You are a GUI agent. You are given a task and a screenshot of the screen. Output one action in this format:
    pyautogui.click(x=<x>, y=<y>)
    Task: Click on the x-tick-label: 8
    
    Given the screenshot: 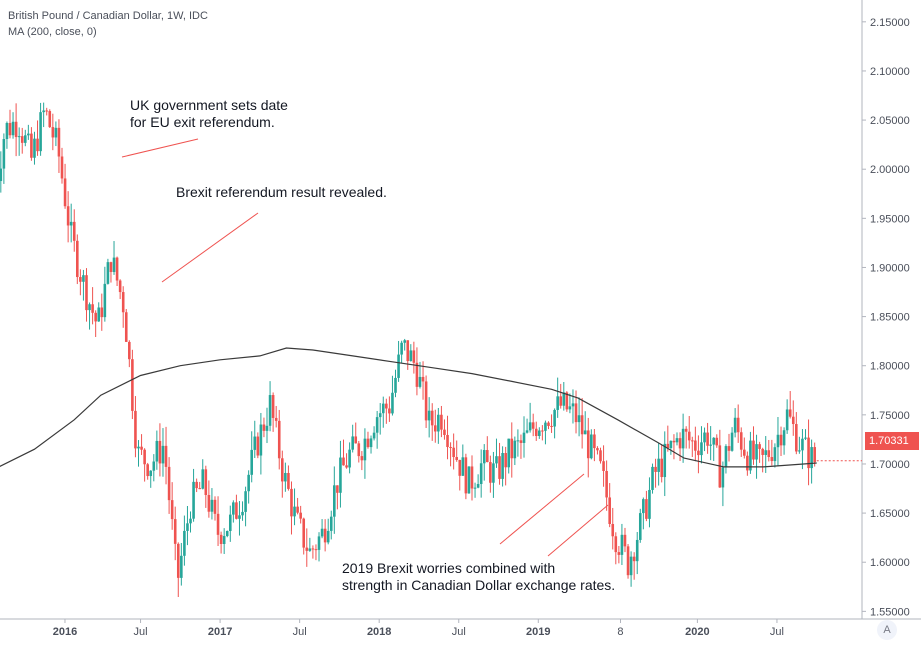 What is the action you would take?
    pyautogui.click(x=620, y=632)
    